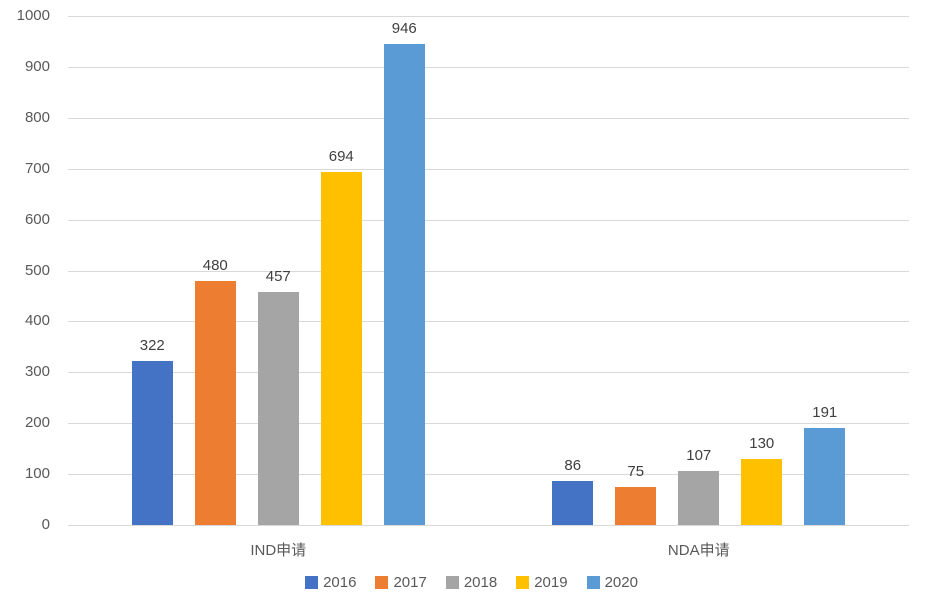 This screenshot has height=602, width=943. Describe the element at coordinates (621, 582) in the screenshot. I see `legend-label: 2020` at that location.